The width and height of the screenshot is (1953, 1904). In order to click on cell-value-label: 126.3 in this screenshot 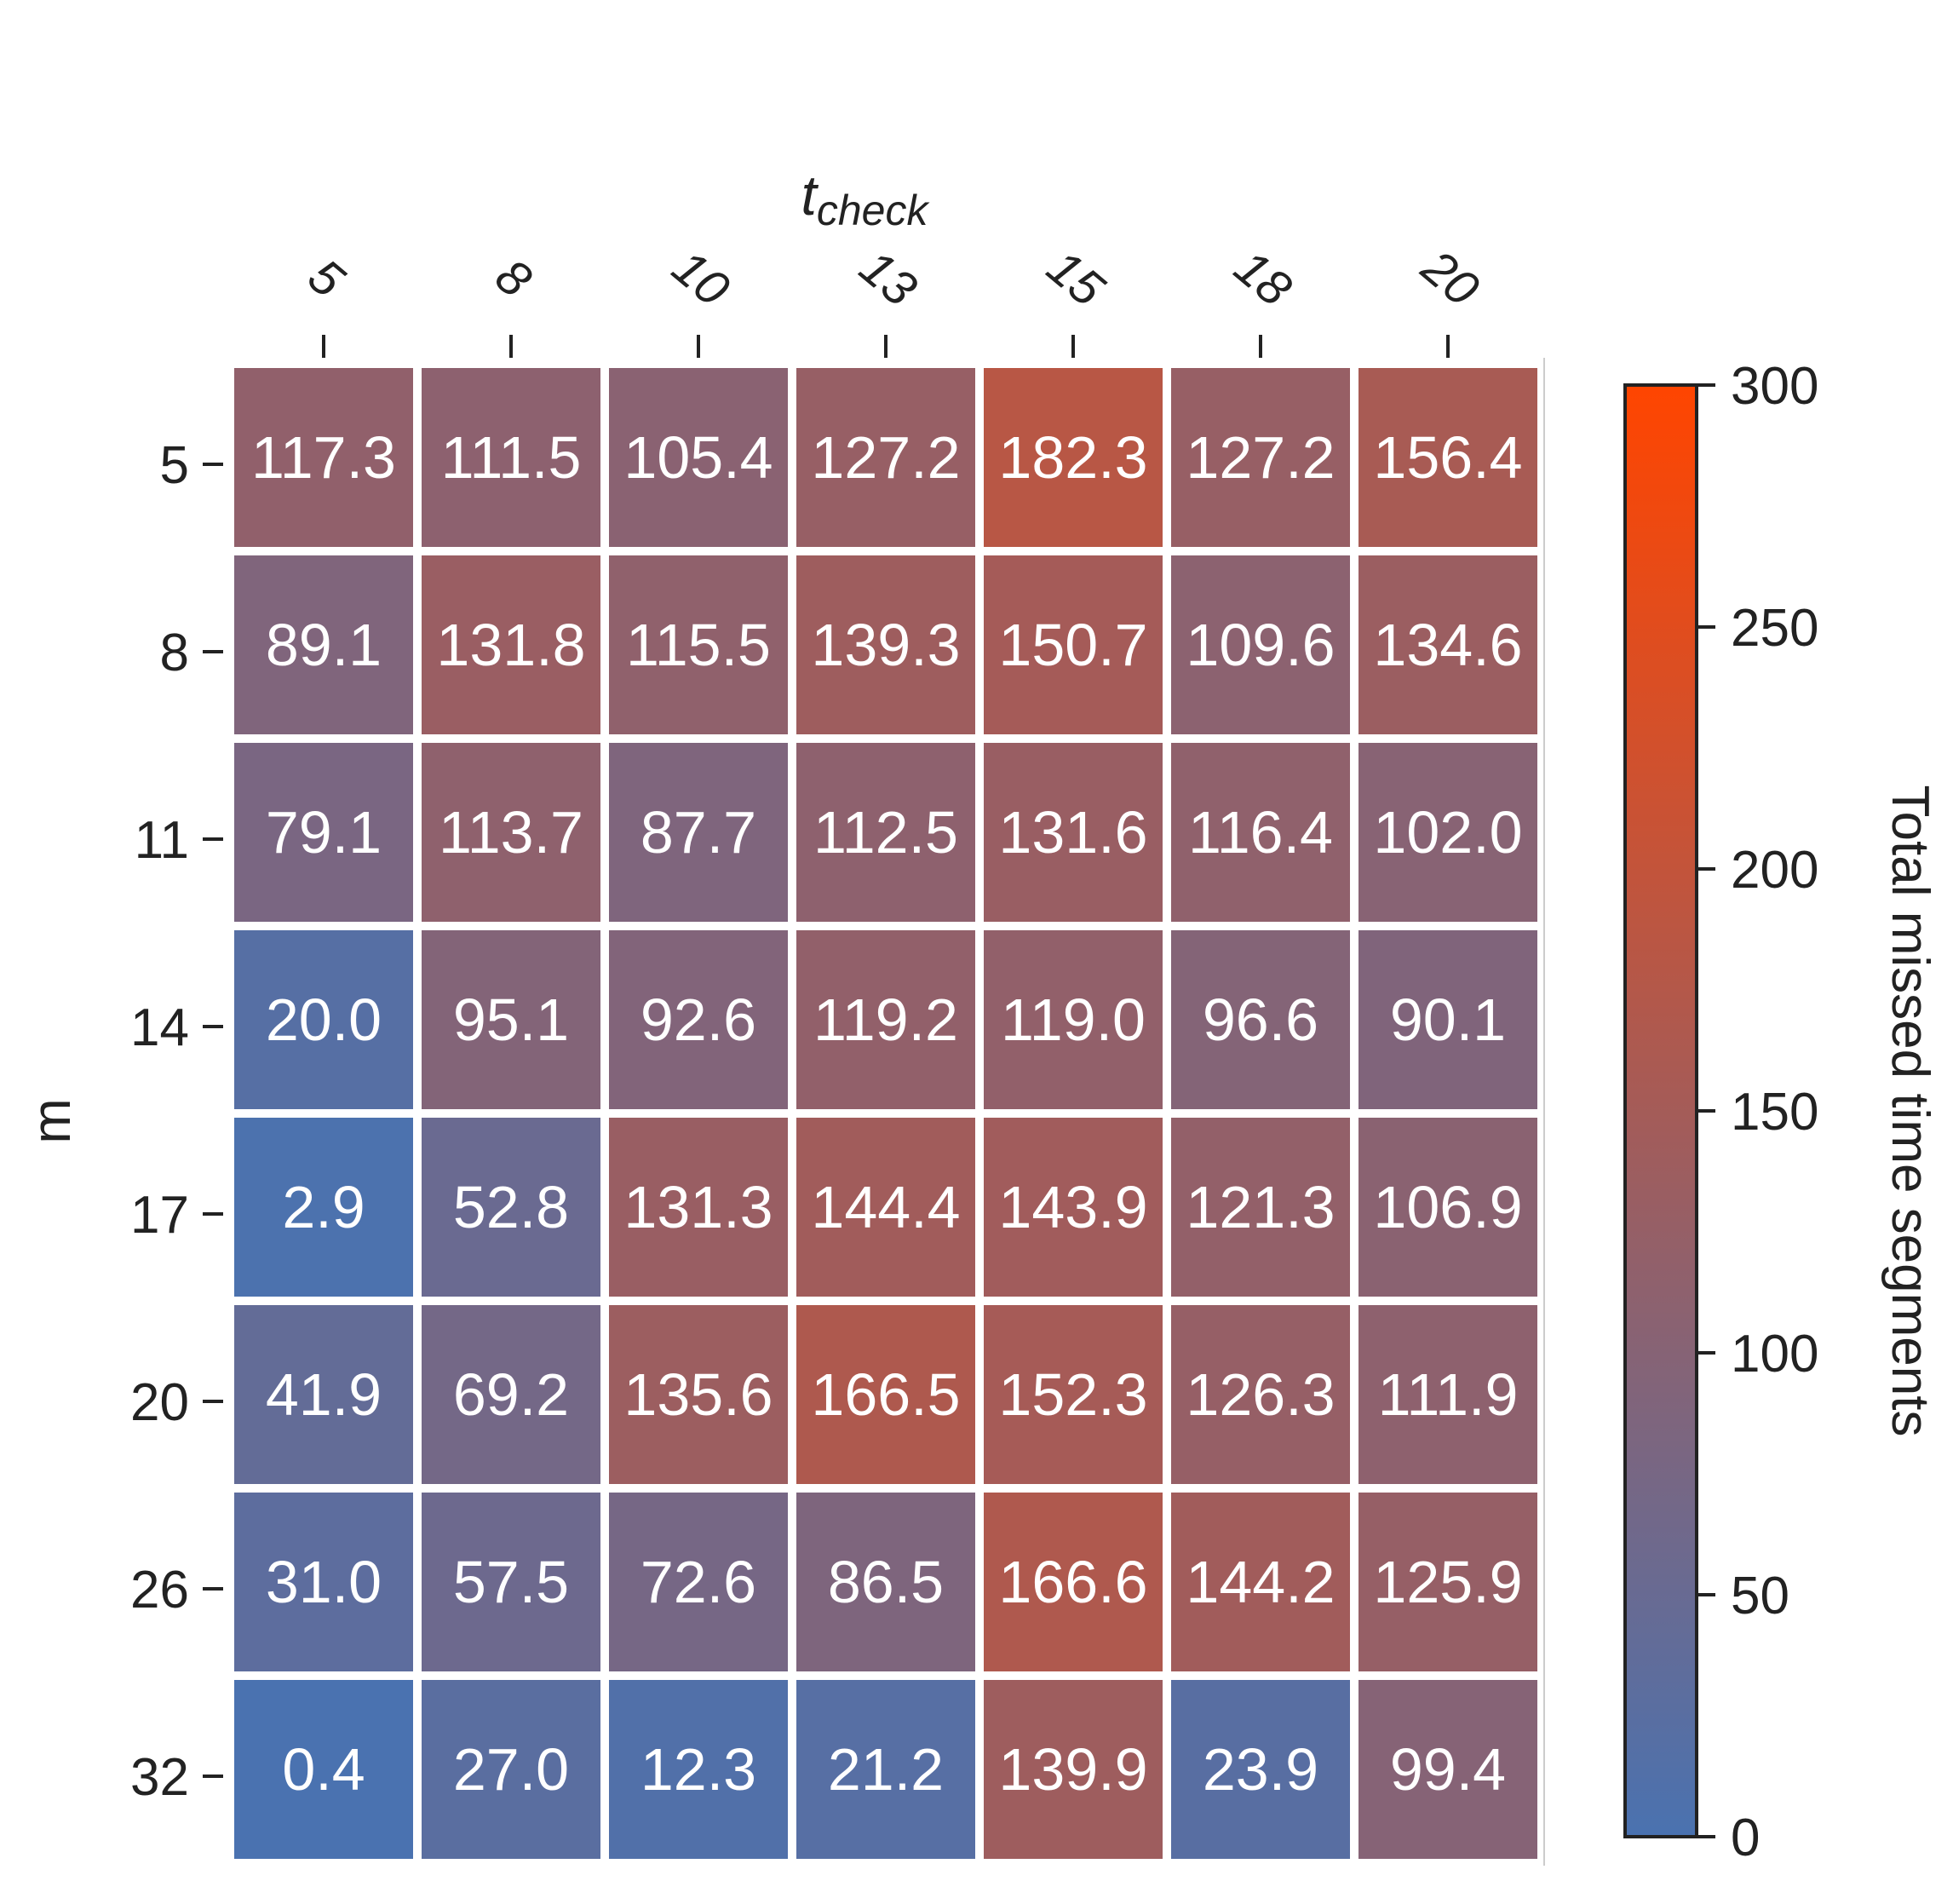, I will do `click(1260, 1394)`.